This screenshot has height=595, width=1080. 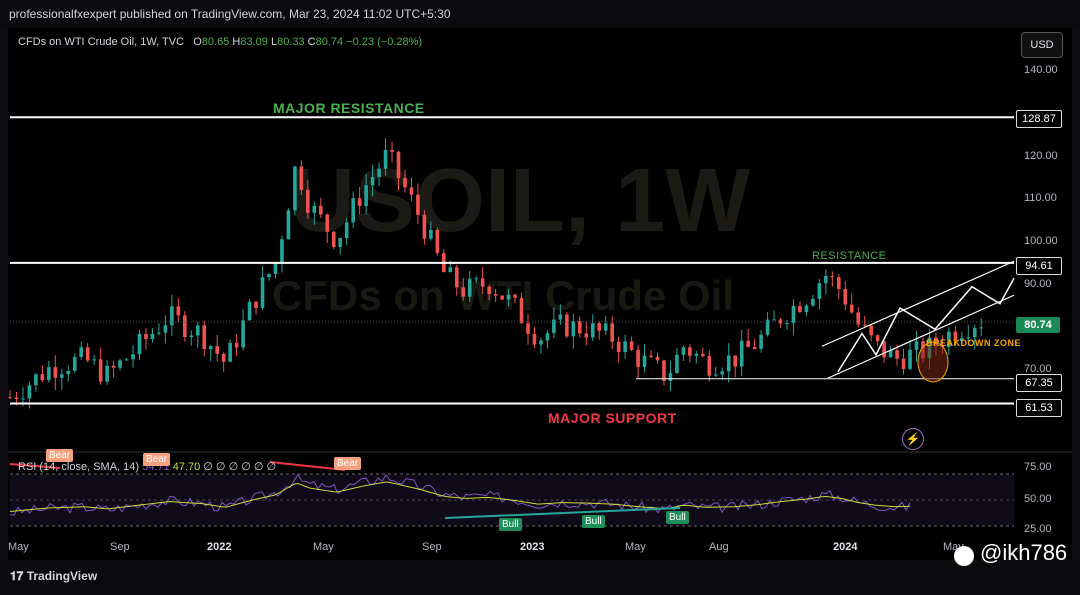 I want to click on time-tick: 2023, so click(x=532, y=547).